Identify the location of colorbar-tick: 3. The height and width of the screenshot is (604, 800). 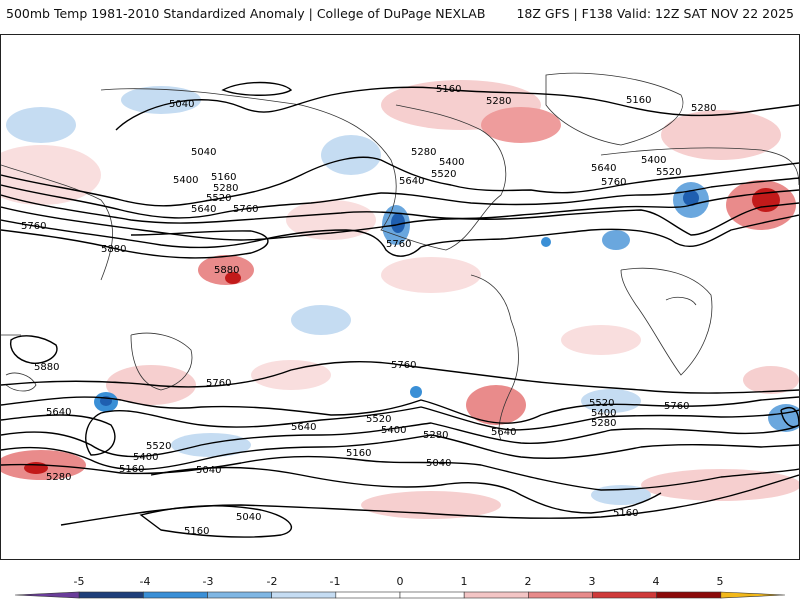
(592, 581).